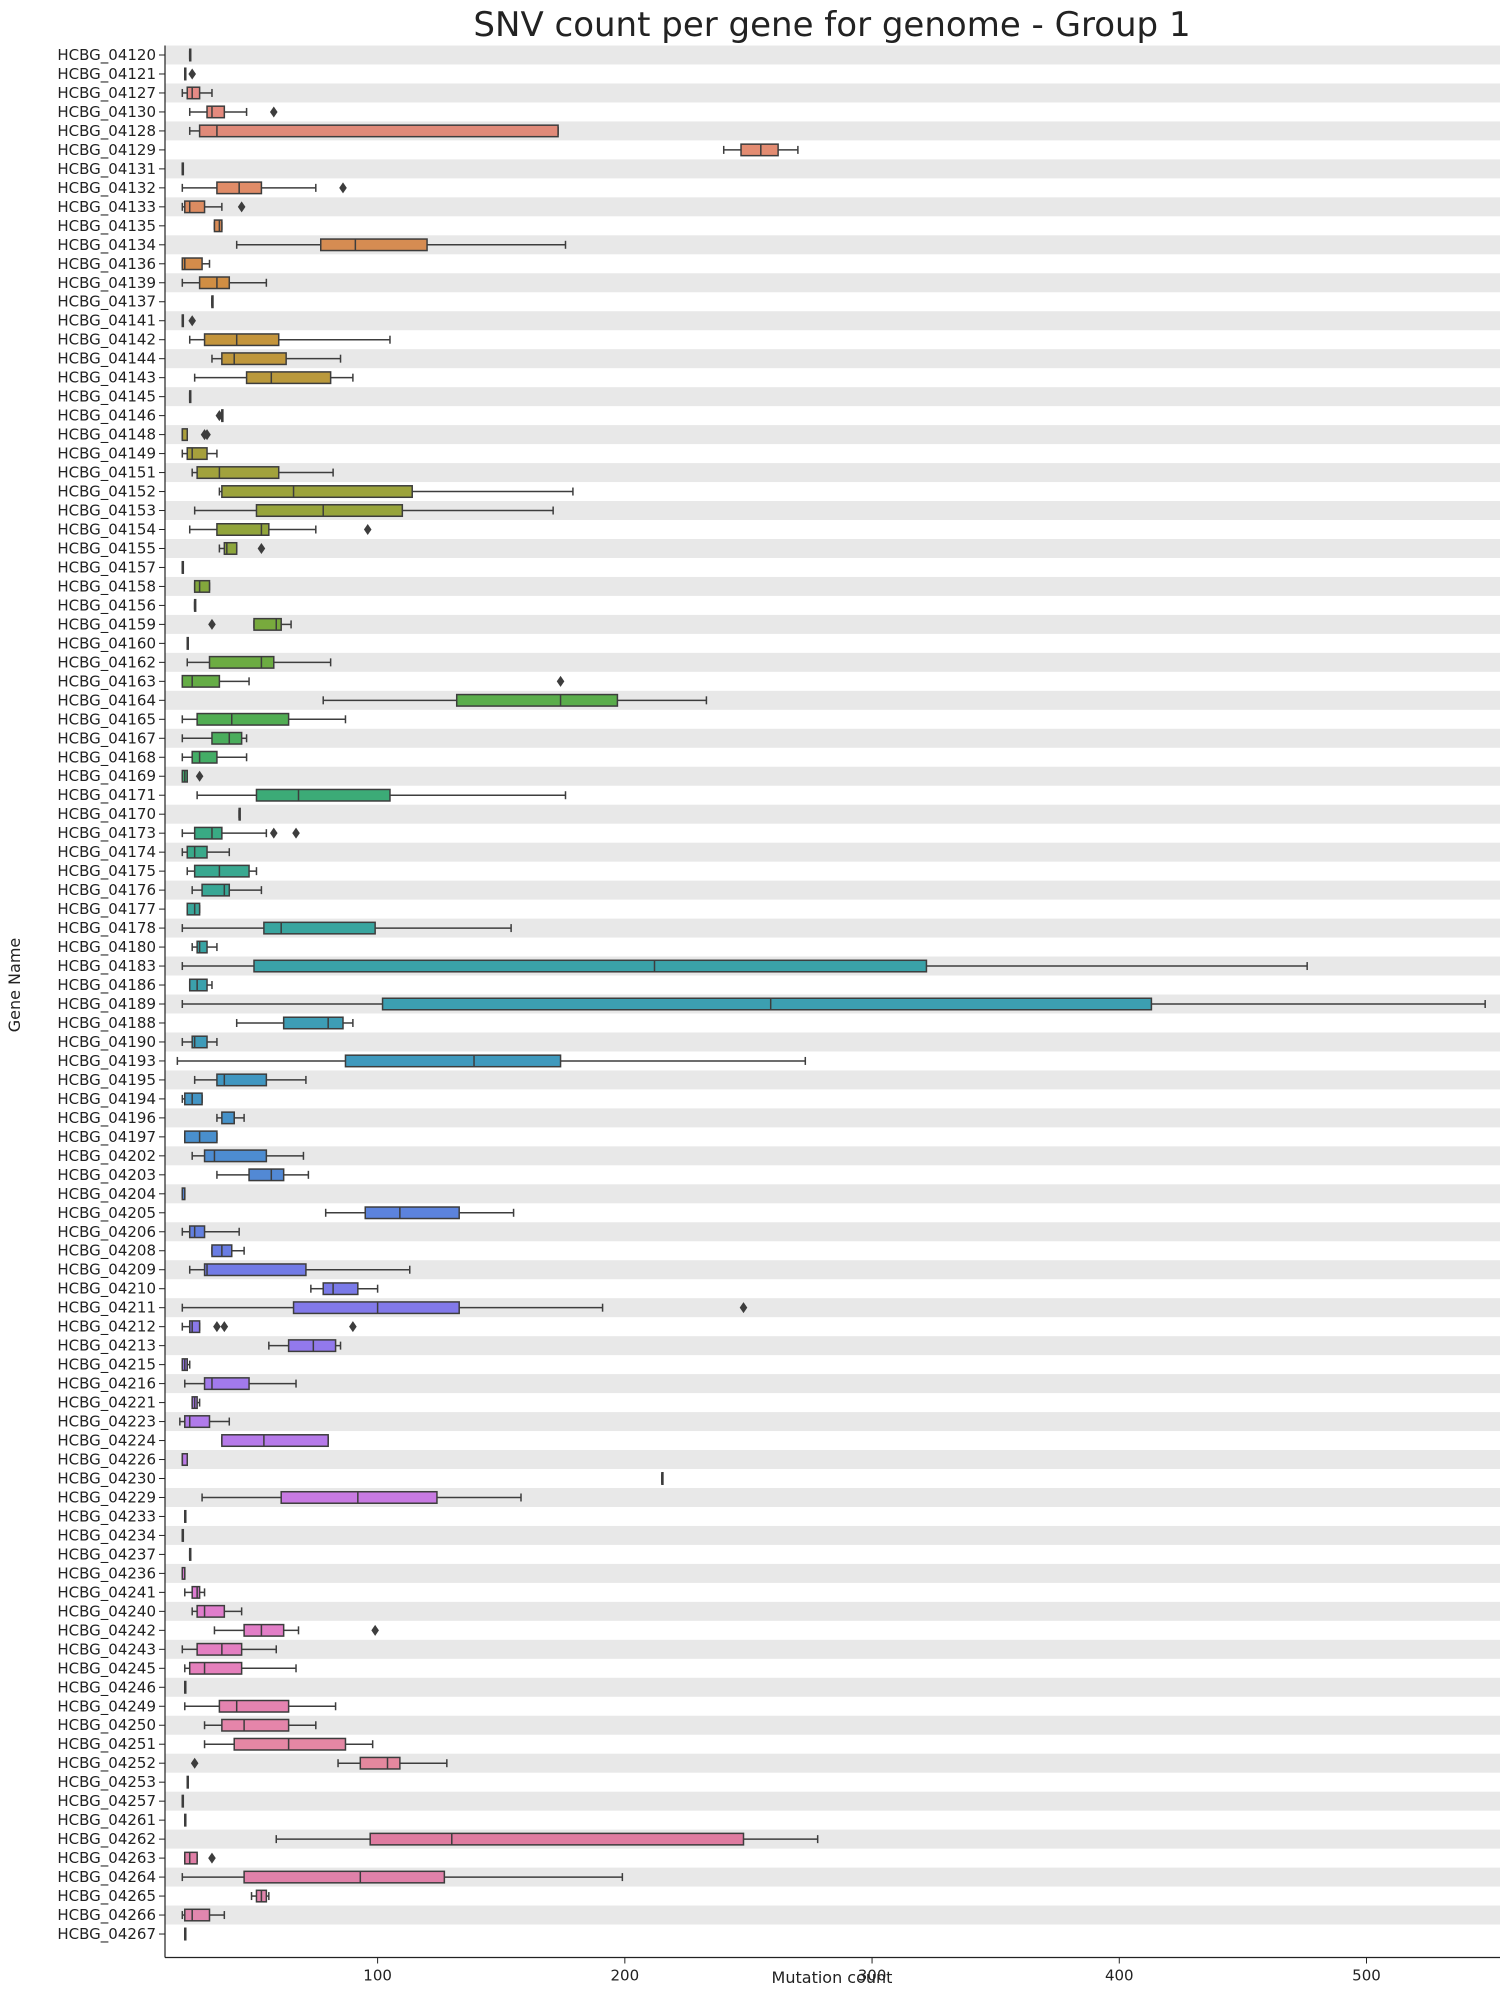 The width and height of the screenshot is (1510, 2000). Describe the element at coordinates (106, 890) in the screenshot. I see `y-tick-label: HCBG_04176` at that location.